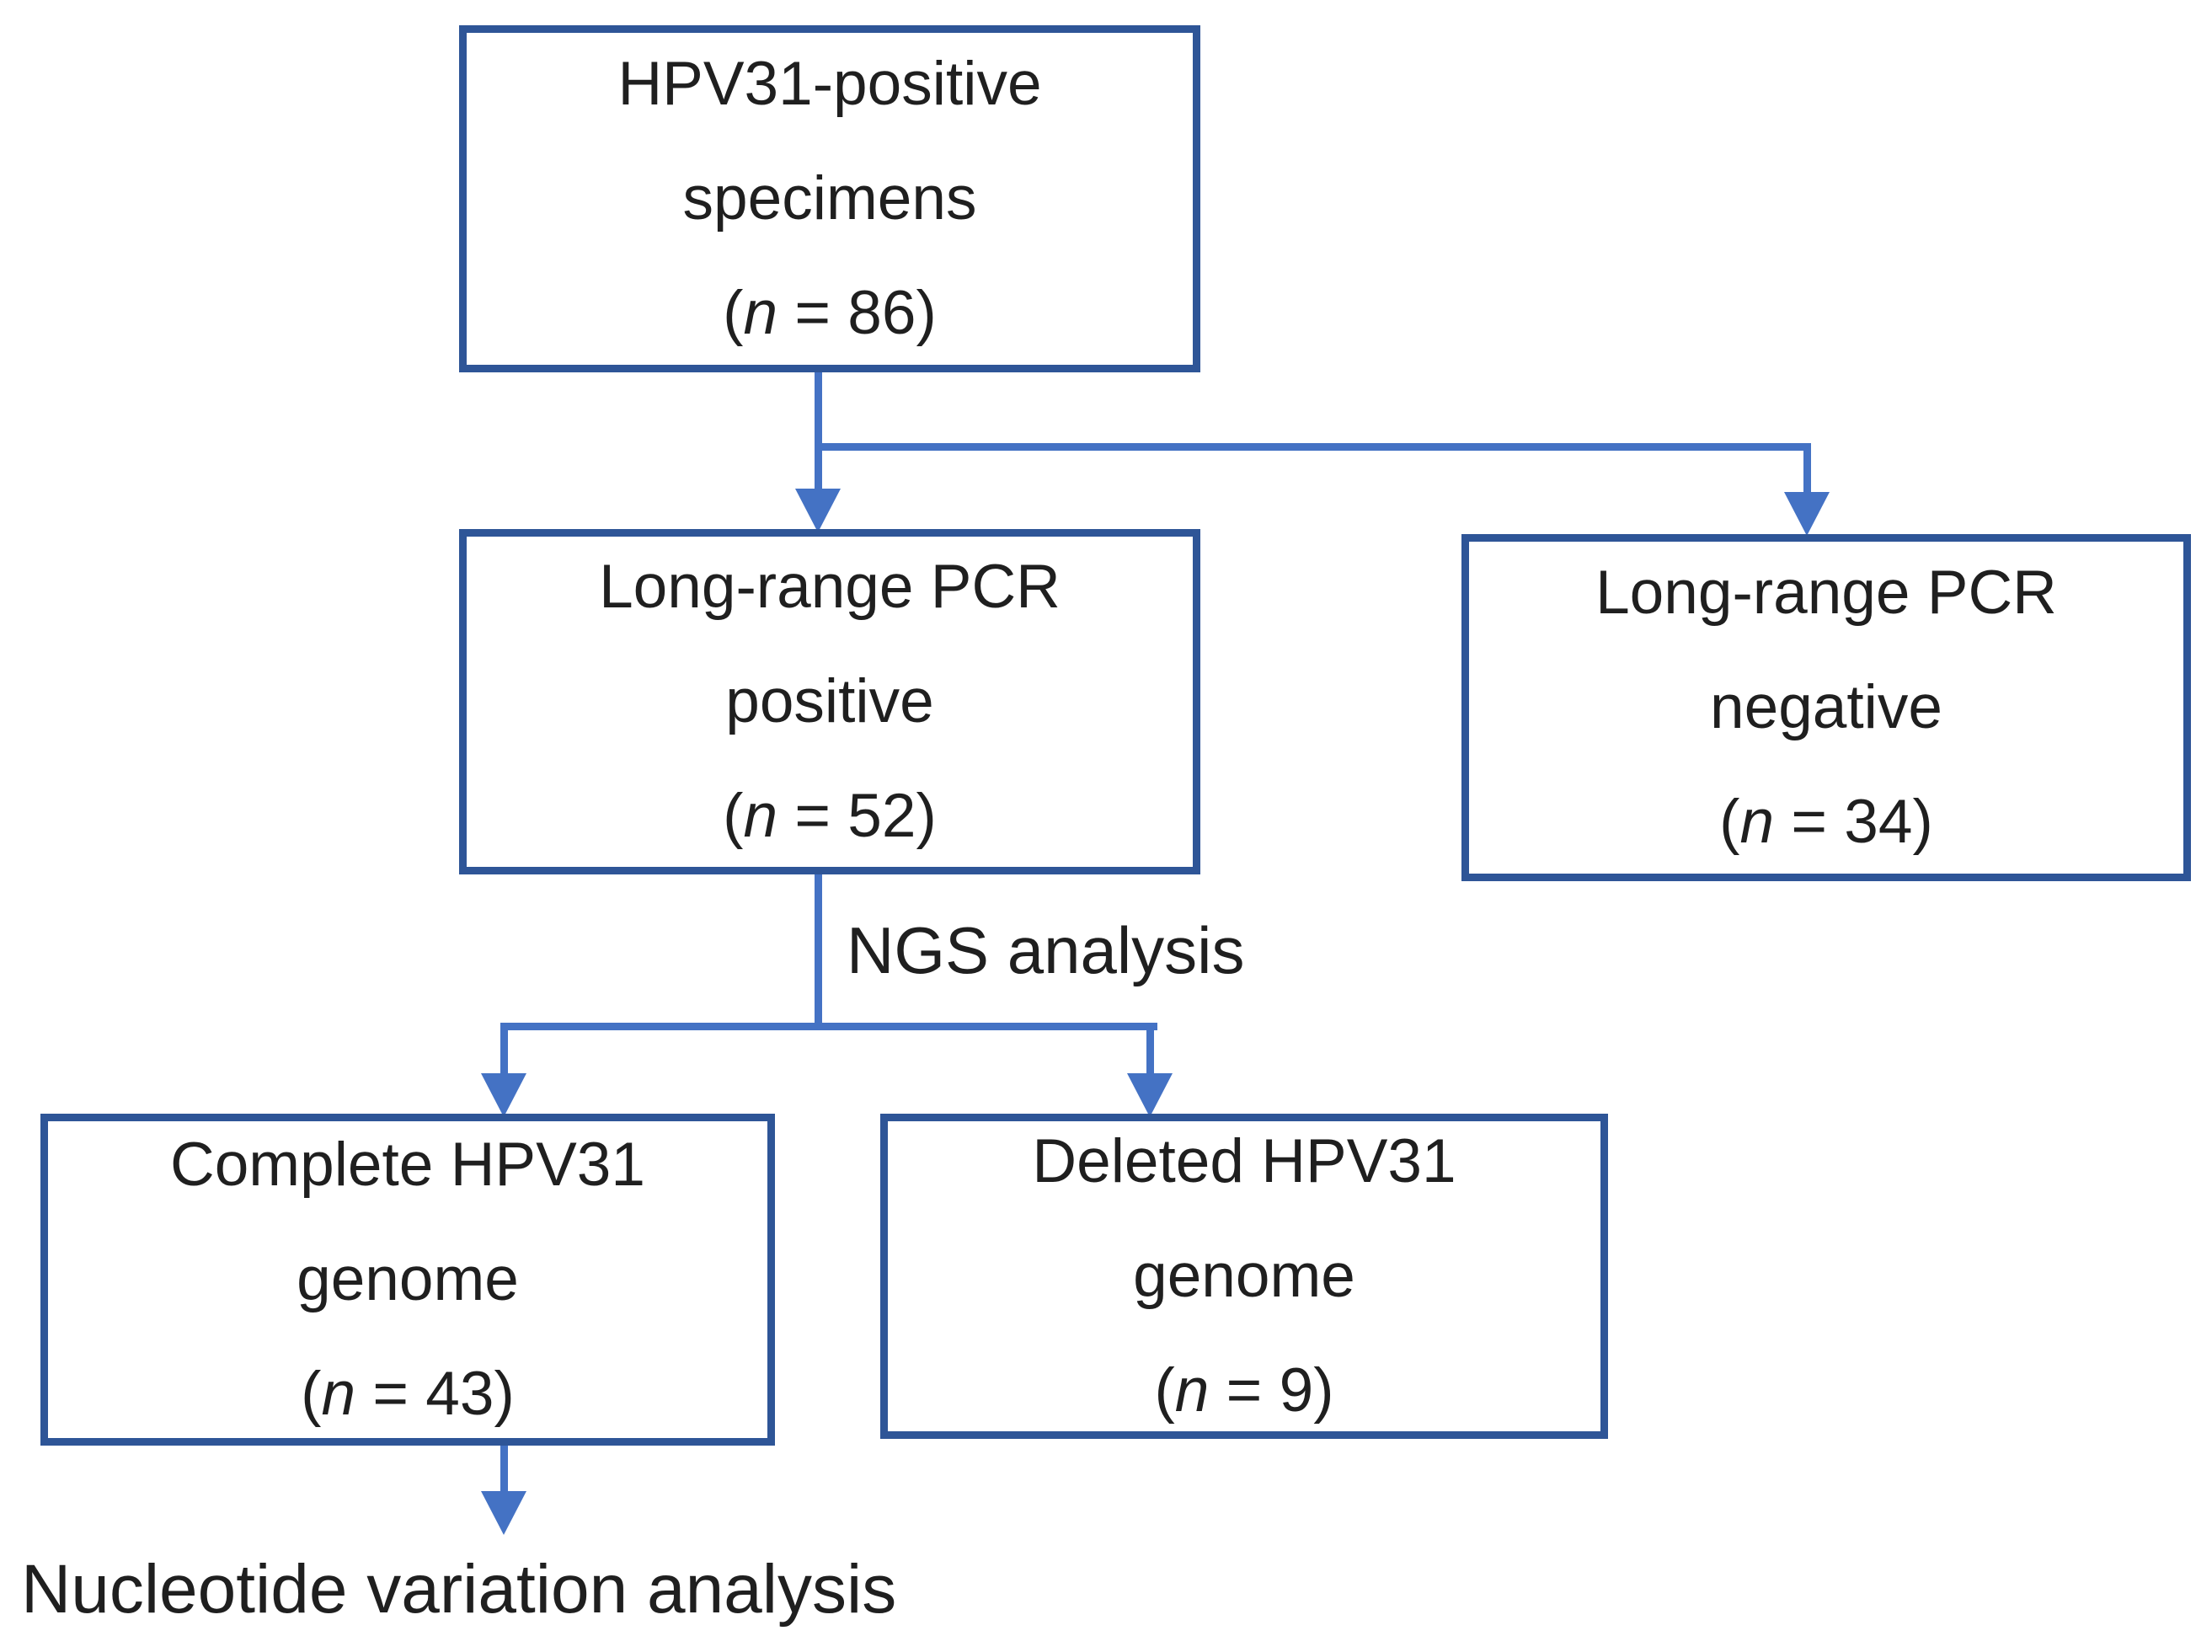  I want to click on flow-box-long-range-pcr-negative: Long-range PCR negative (n = 34), so click(1826, 707).